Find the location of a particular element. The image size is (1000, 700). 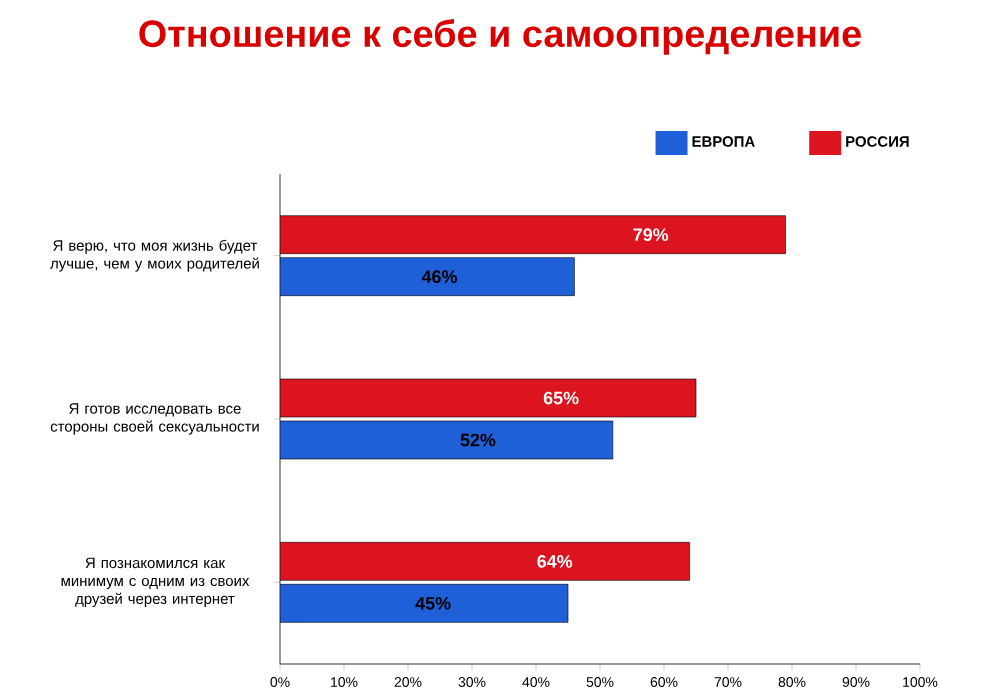

data-label: 46% is located at coordinates (439, 277).